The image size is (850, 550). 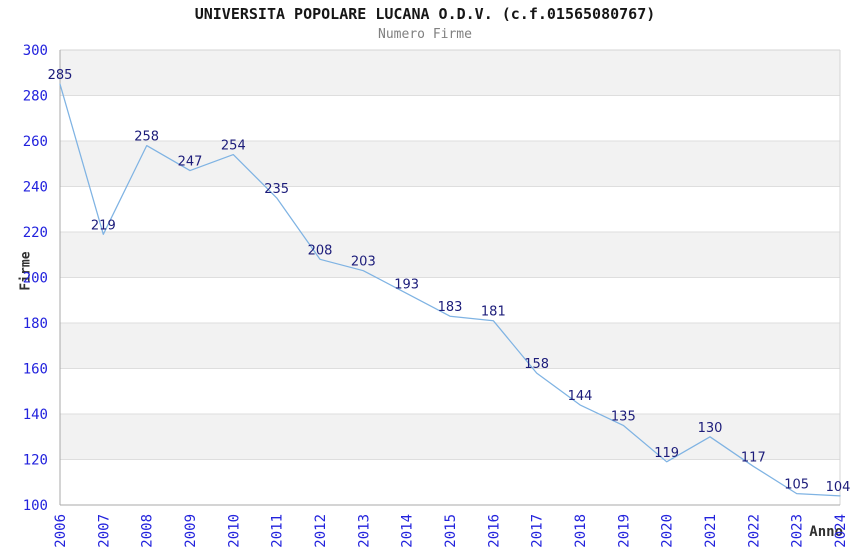 I want to click on y-tick-label: 100, so click(x=35, y=506).